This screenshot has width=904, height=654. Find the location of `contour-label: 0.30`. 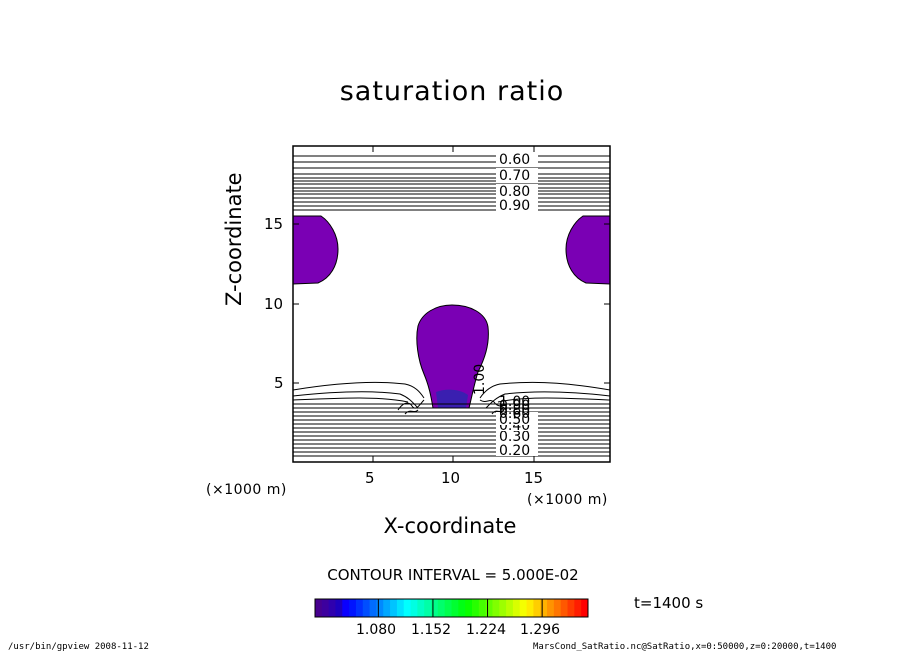

contour-label: 0.30 is located at coordinates (514, 437).